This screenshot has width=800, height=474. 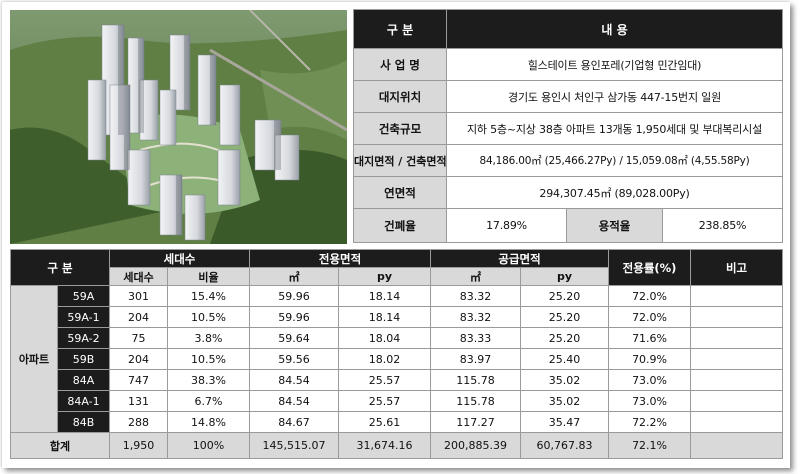 I want to click on household-ratio: 6.7%, so click(x=209, y=401).